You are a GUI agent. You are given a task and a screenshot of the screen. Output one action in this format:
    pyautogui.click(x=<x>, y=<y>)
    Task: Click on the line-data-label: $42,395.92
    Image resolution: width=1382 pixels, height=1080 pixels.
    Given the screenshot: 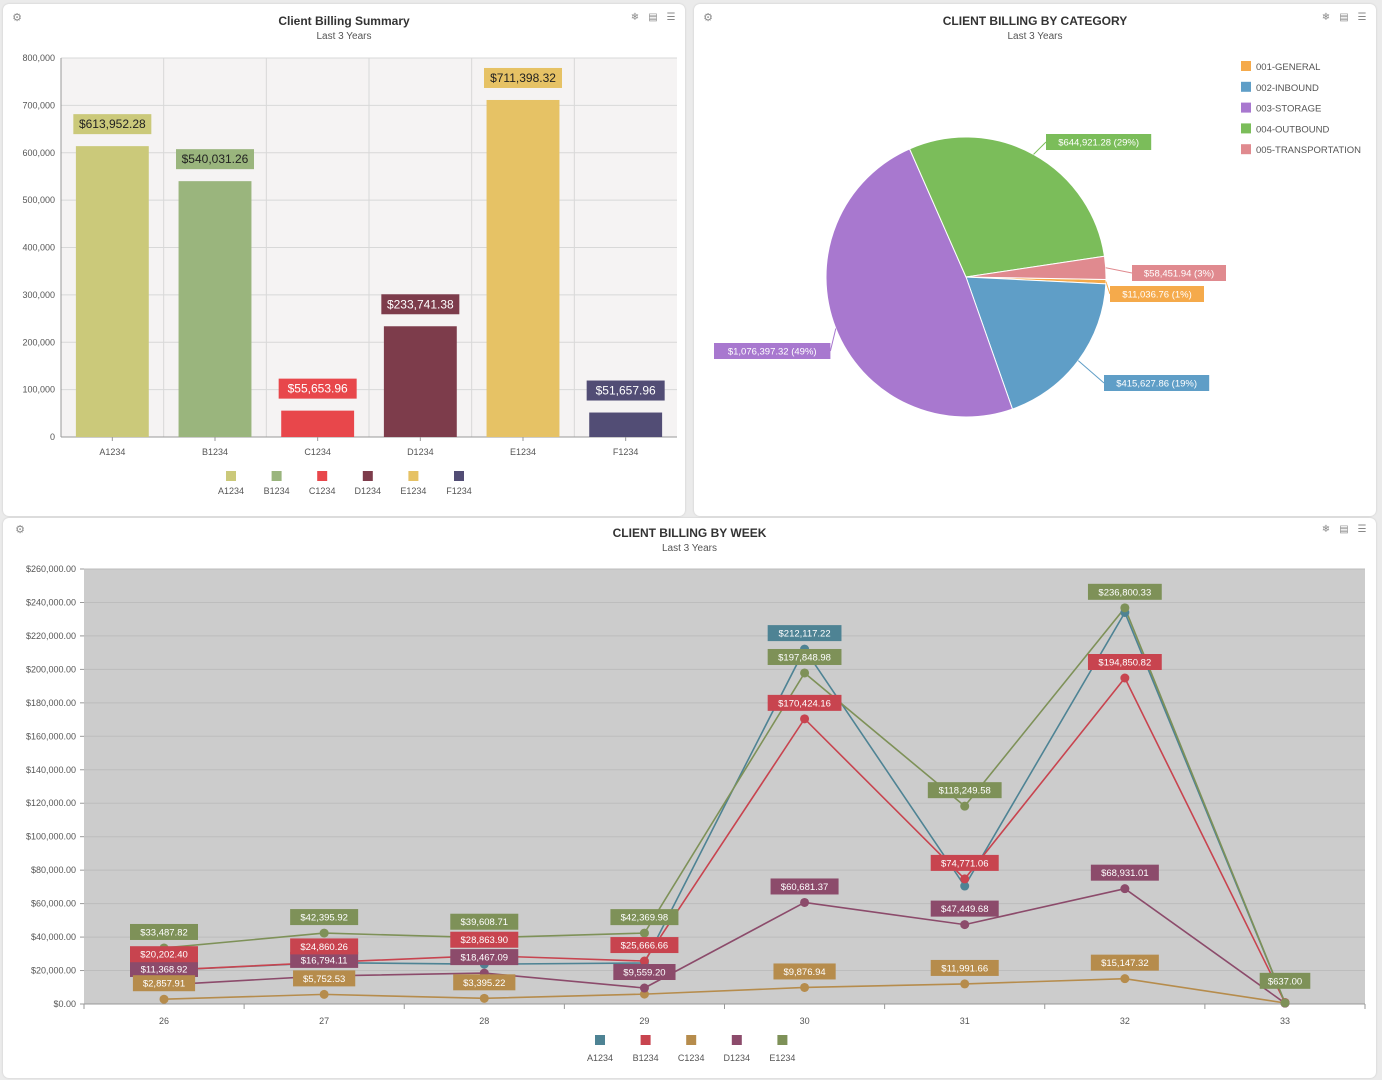 What is the action you would take?
    pyautogui.click(x=324, y=918)
    